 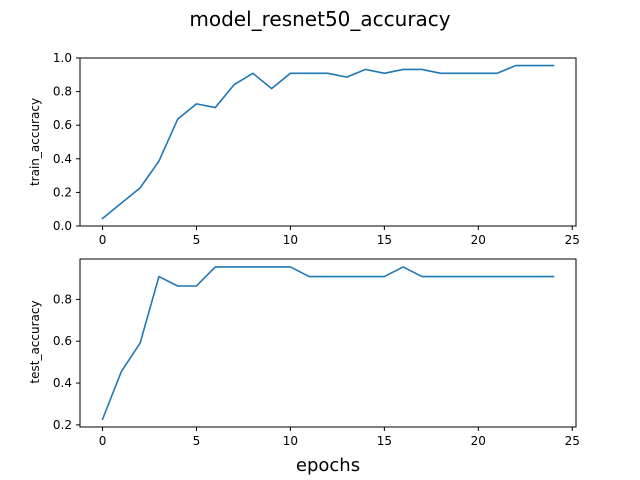 What do you see at coordinates (290, 441) in the screenshot?
I see `test-xtick-label: 10` at bounding box center [290, 441].